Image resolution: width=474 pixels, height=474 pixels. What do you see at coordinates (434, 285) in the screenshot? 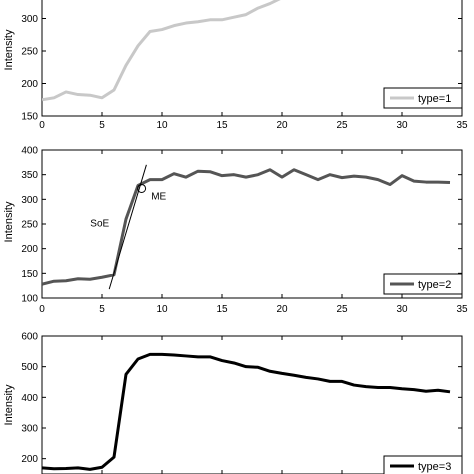
I see `legend-label: type=2` at bounding box center [434, 285].